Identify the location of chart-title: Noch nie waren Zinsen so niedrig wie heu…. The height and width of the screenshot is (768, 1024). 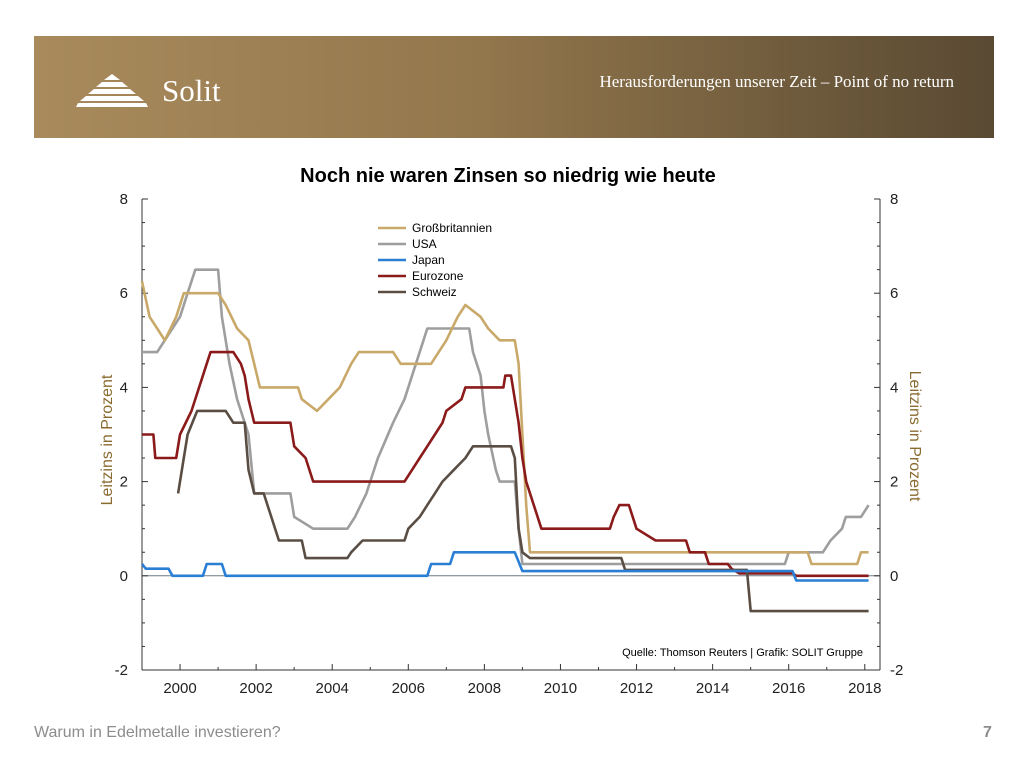
(508, 176).